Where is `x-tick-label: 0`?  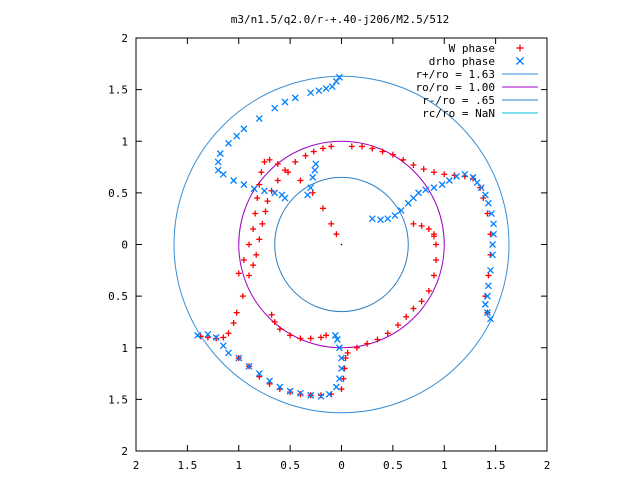 x-tick-label: 0 is located at coordinates (341, 465).